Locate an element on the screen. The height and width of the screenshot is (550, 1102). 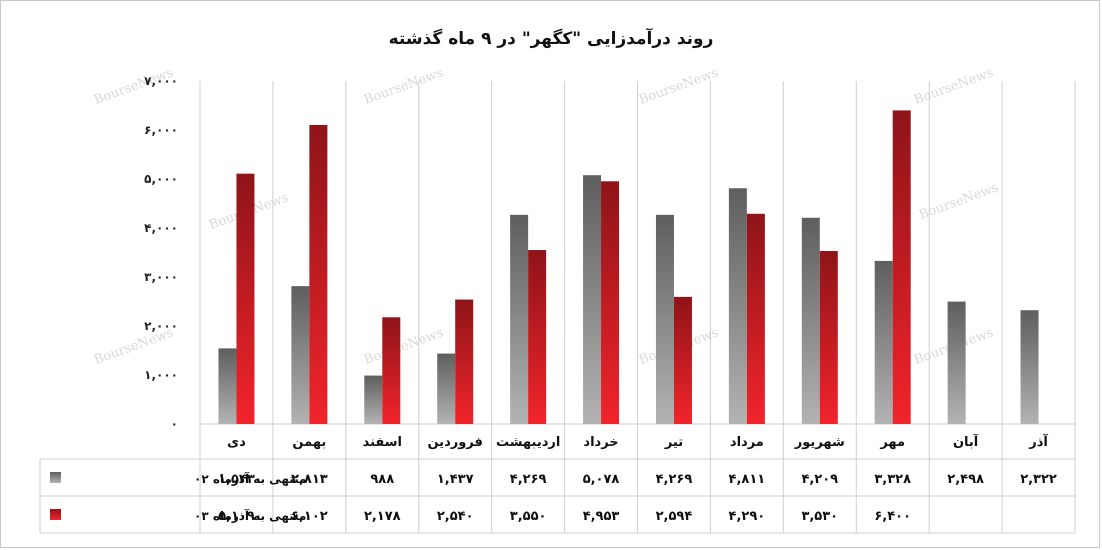
category-label: شهریور is located at coordinates (819, 442).